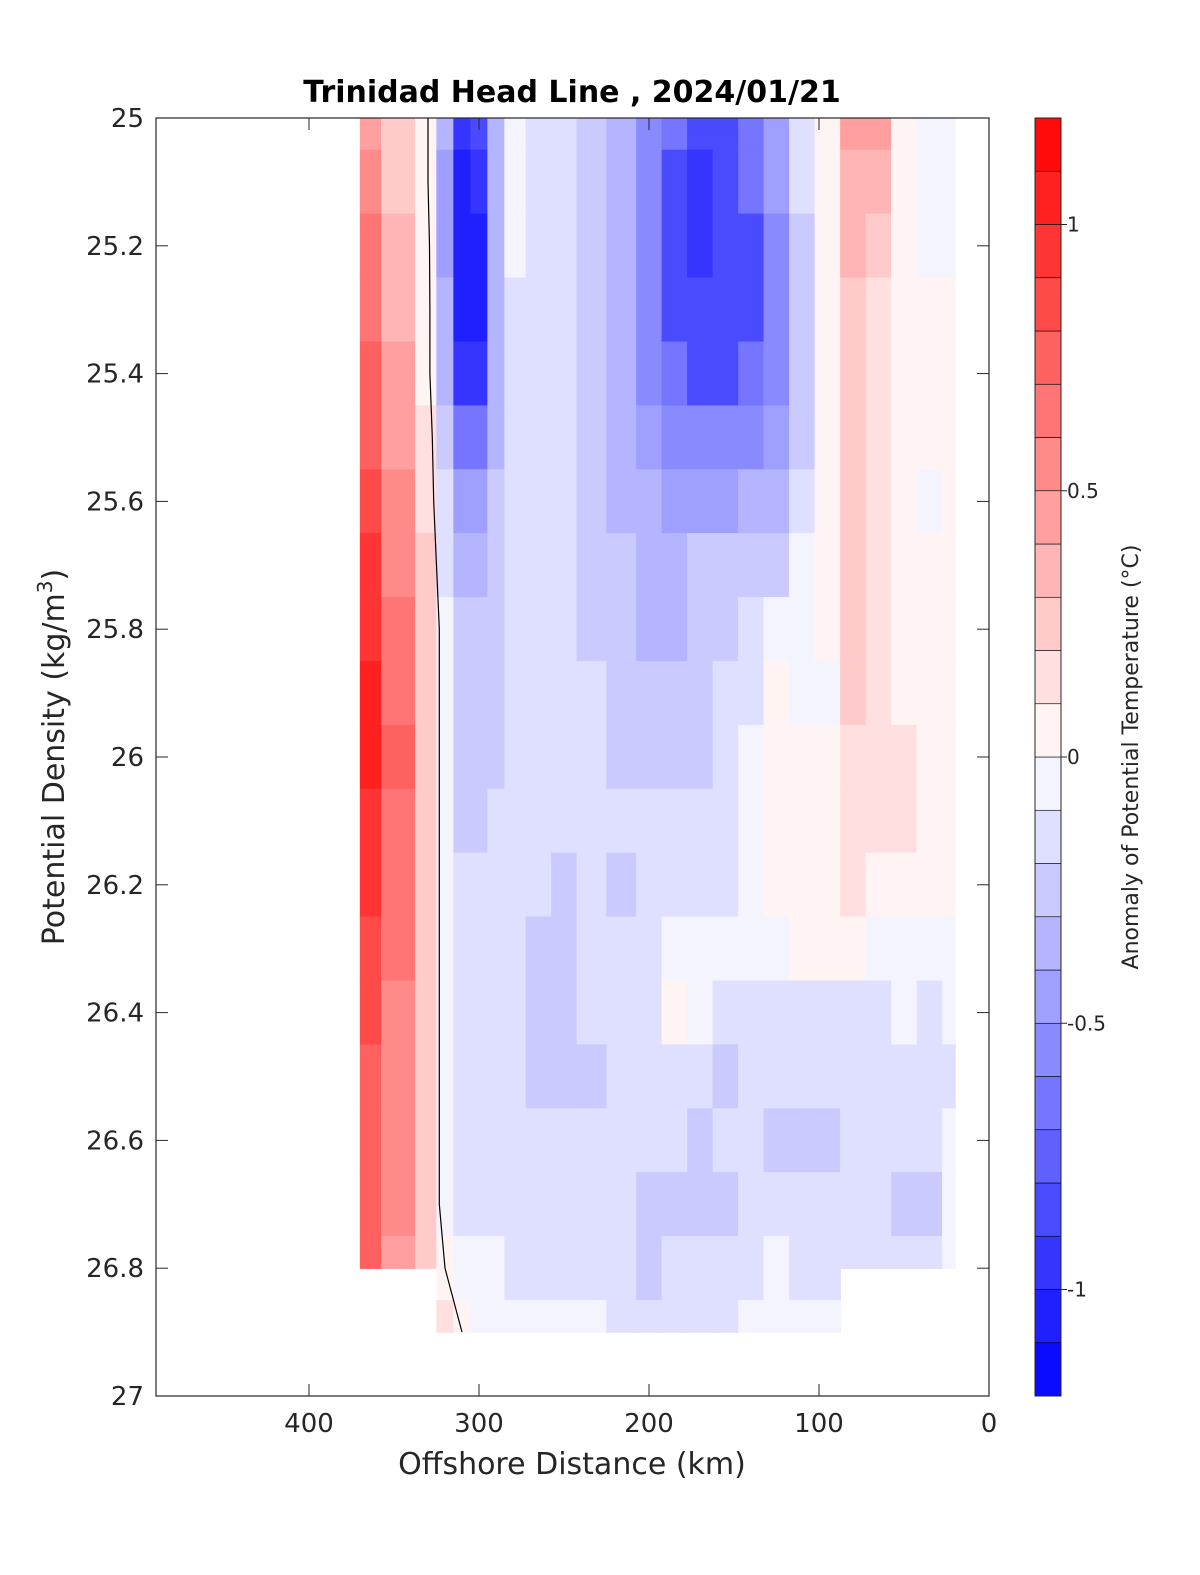 This screenshot has height=1575, width=1200. I want to click on y-axis-label: Potential Density (kg/m3), so click(52, 757).